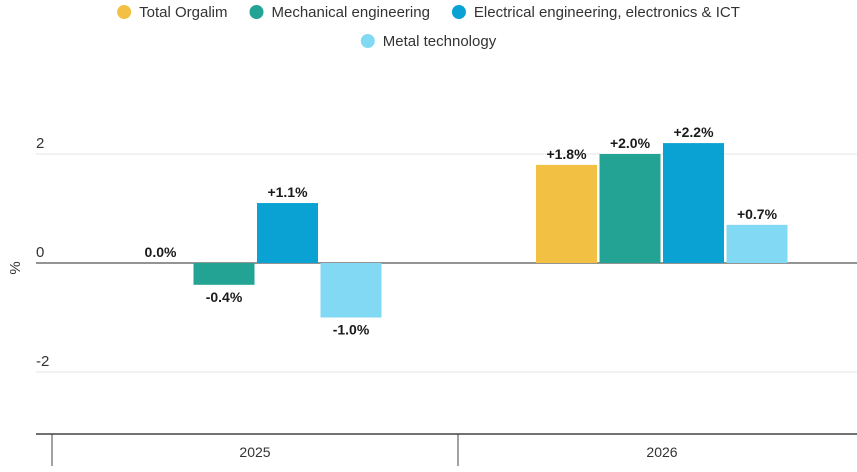  What do you see at coordinates (440, 41) in the screenshot?
I see `legend-label: Metal technology` at bounding box center [440, 41].